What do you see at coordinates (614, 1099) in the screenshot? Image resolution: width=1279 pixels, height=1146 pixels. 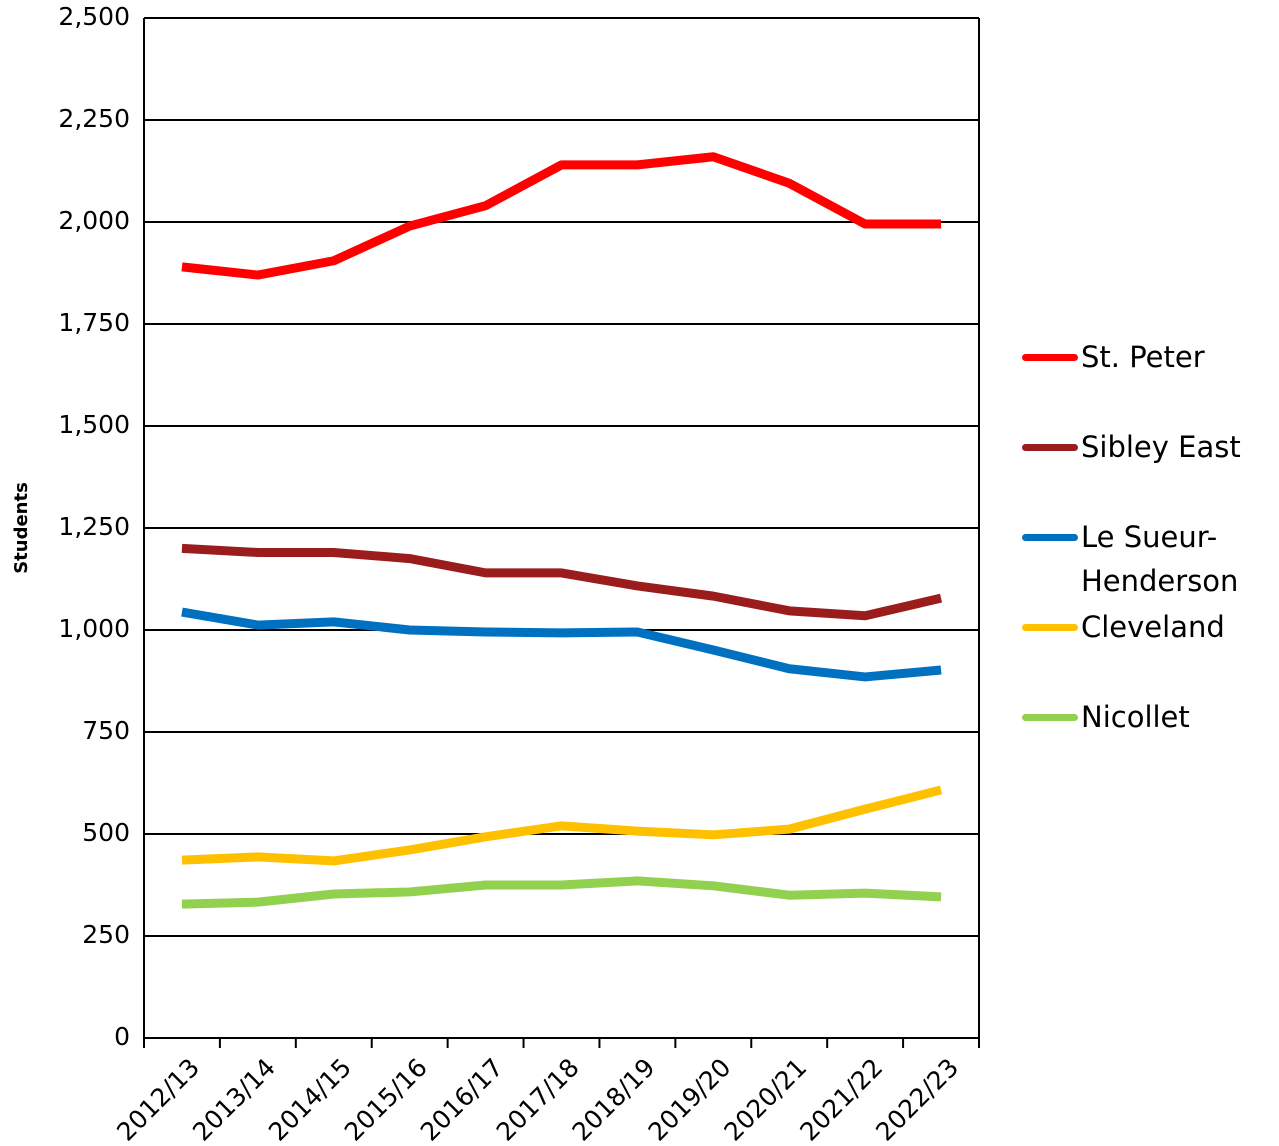 I see `x-tick-label: 2018/19` at bounding box center [614, 1099].